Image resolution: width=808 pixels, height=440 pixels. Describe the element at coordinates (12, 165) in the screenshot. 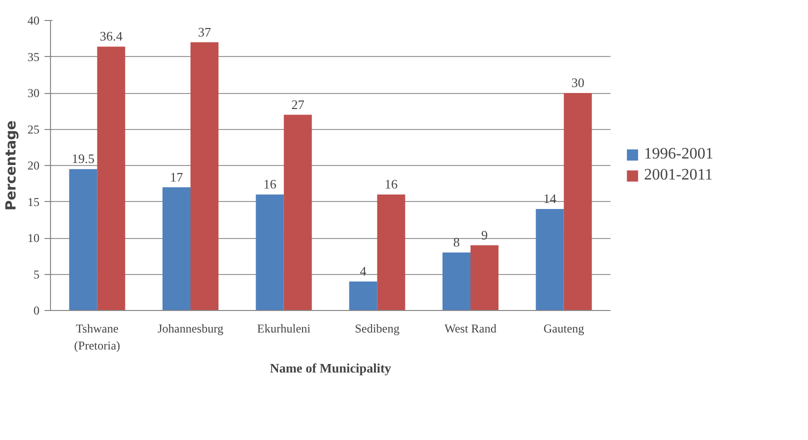

I see `y-axis-title: Percentage` at that location.